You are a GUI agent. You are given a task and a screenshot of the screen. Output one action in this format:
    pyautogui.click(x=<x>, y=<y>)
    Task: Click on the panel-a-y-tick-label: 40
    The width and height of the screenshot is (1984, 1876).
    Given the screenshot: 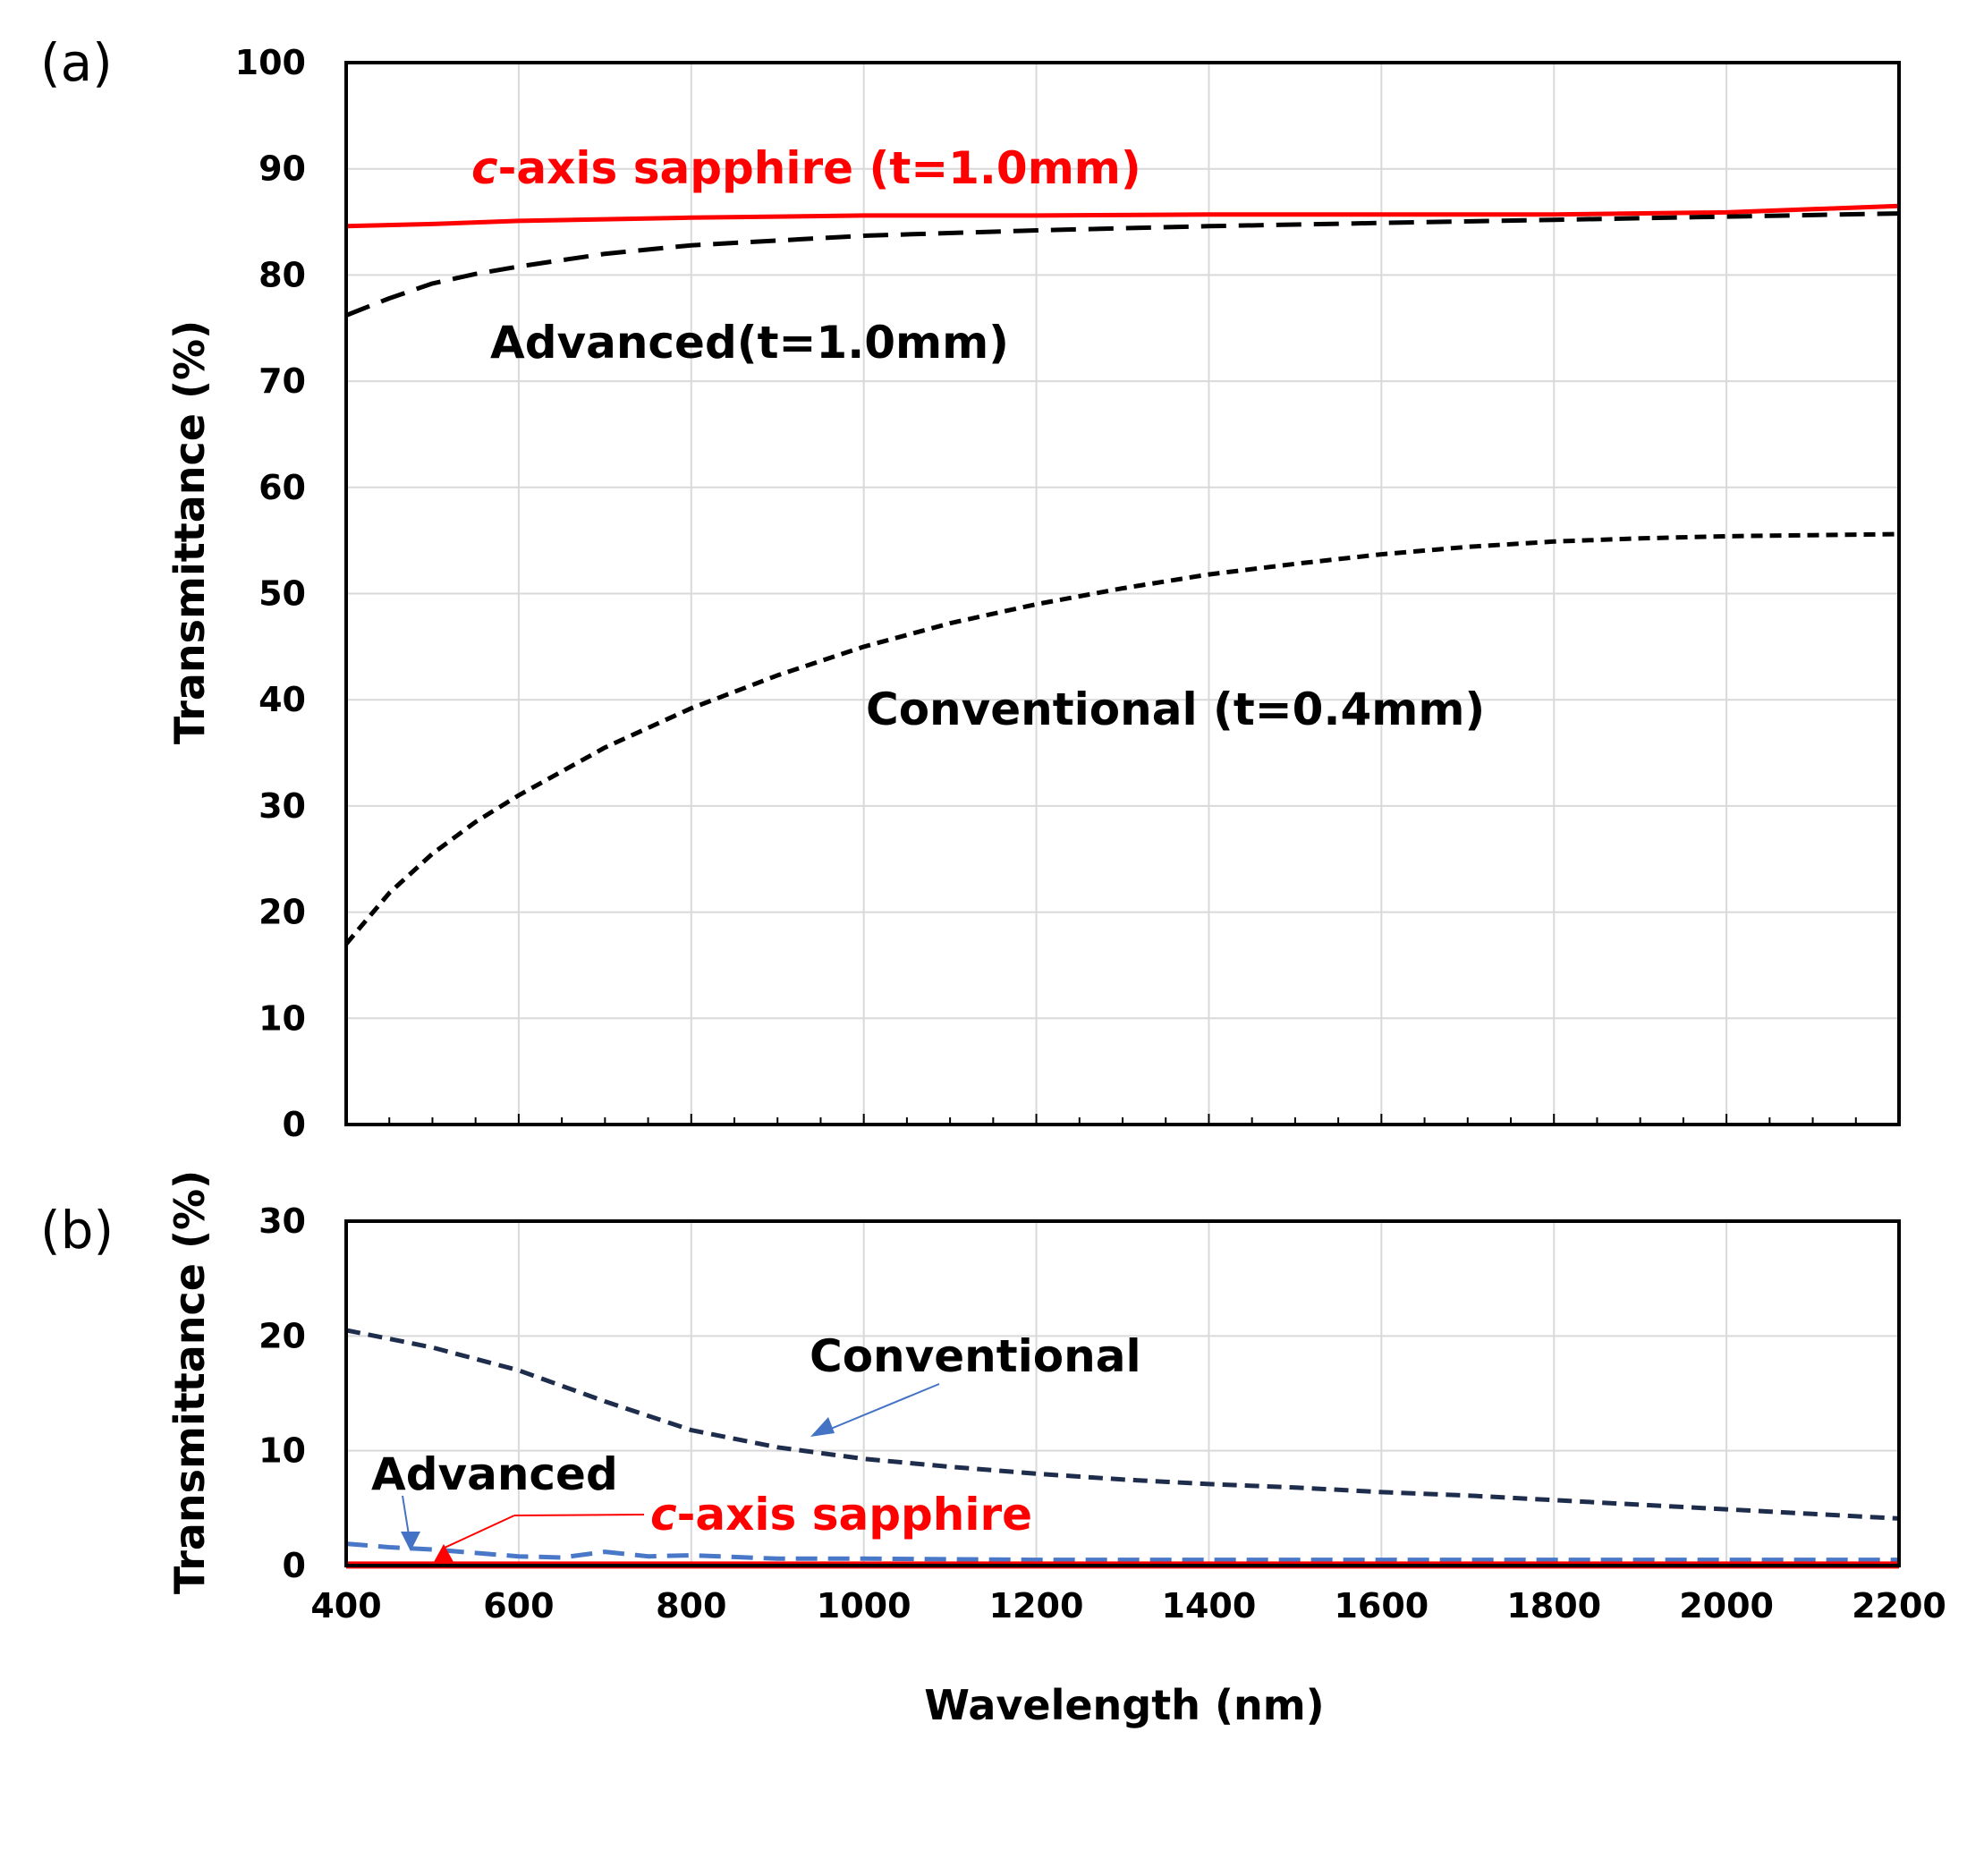 What is the action you would take?
    pyautogui.click(x=282, y=699)
    